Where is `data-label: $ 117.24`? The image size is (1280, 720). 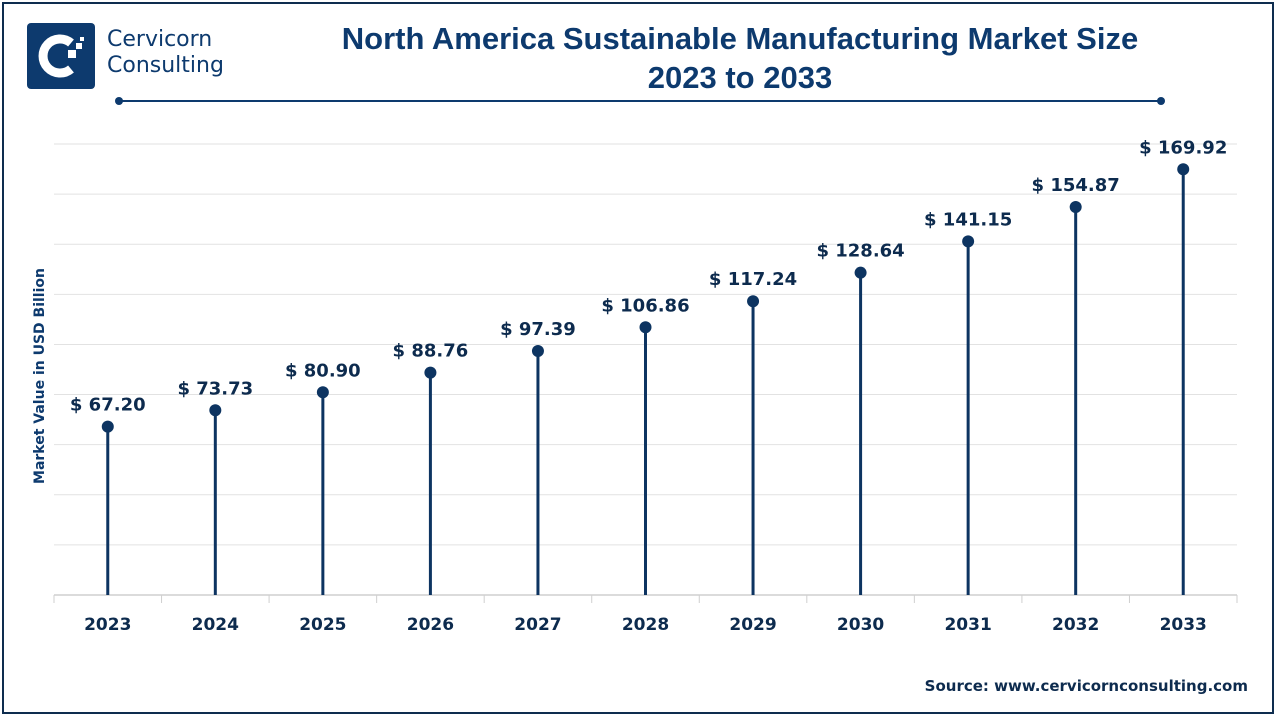 data-label: $ 117.24 is located at coordinates (753, 279).